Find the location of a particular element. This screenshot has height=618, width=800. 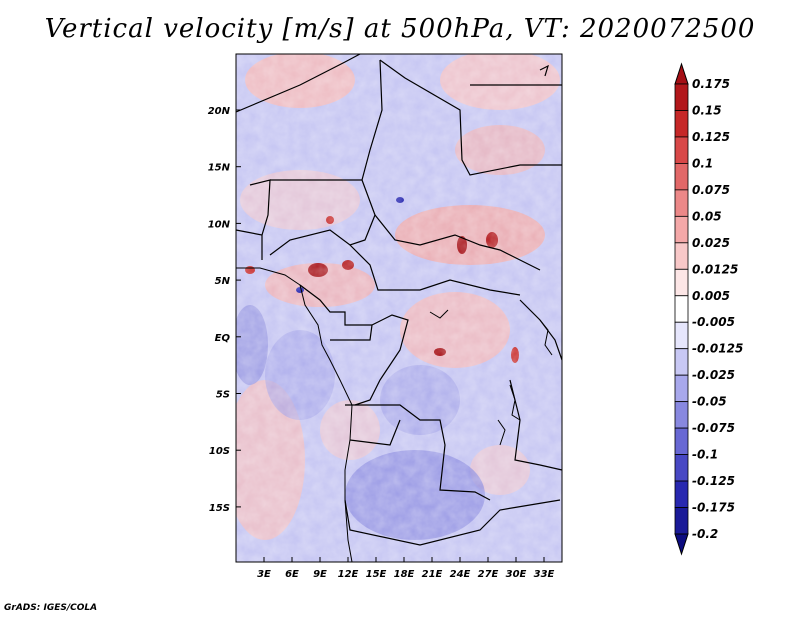

lat-tick-label: 5N is located at coordinates (223, 281).